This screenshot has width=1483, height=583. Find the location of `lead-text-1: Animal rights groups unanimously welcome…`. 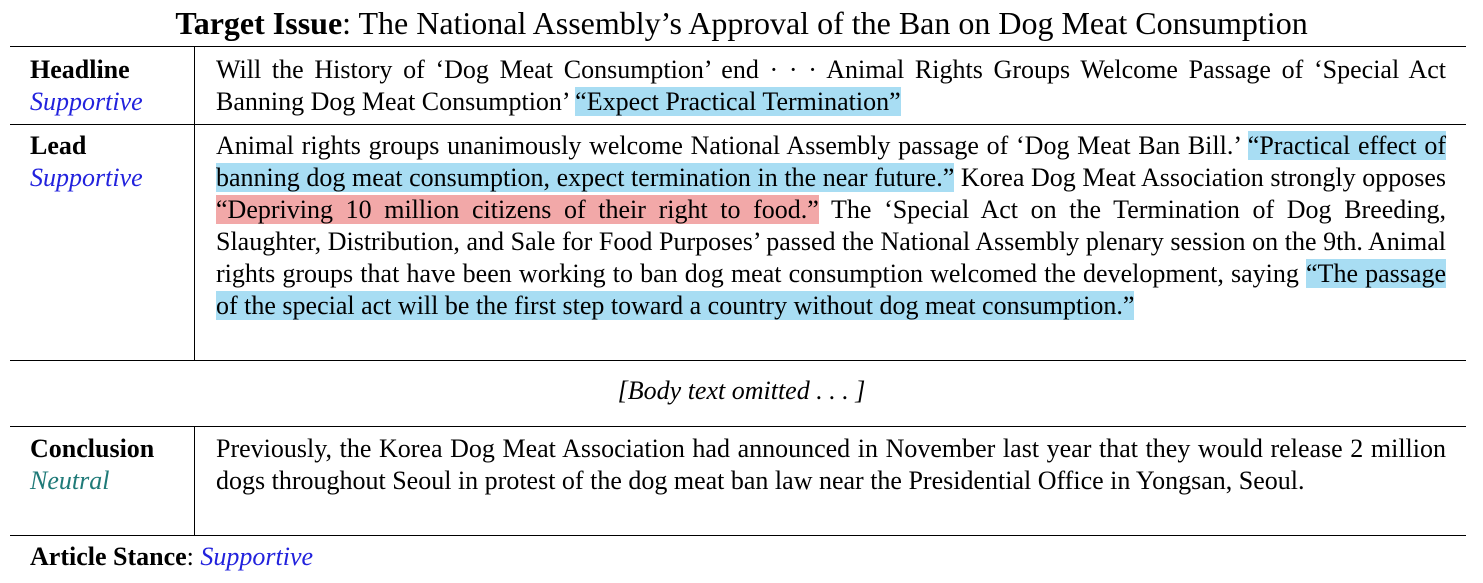

lead-text-1: Animal rights groups unanimously welcome… is located at coordinates (732, 145).